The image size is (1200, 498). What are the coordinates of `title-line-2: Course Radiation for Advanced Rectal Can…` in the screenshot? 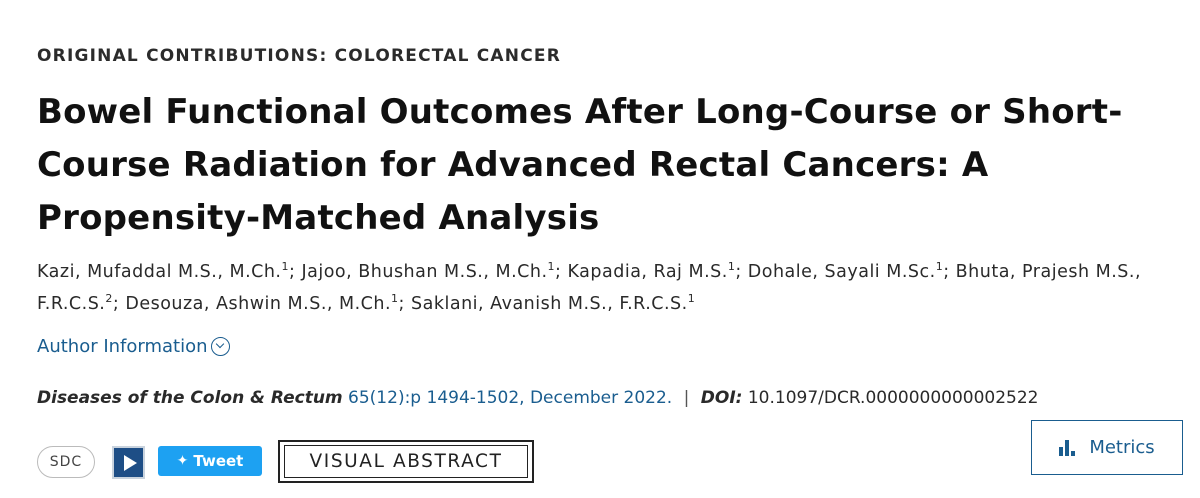 It's located at (513, 165).